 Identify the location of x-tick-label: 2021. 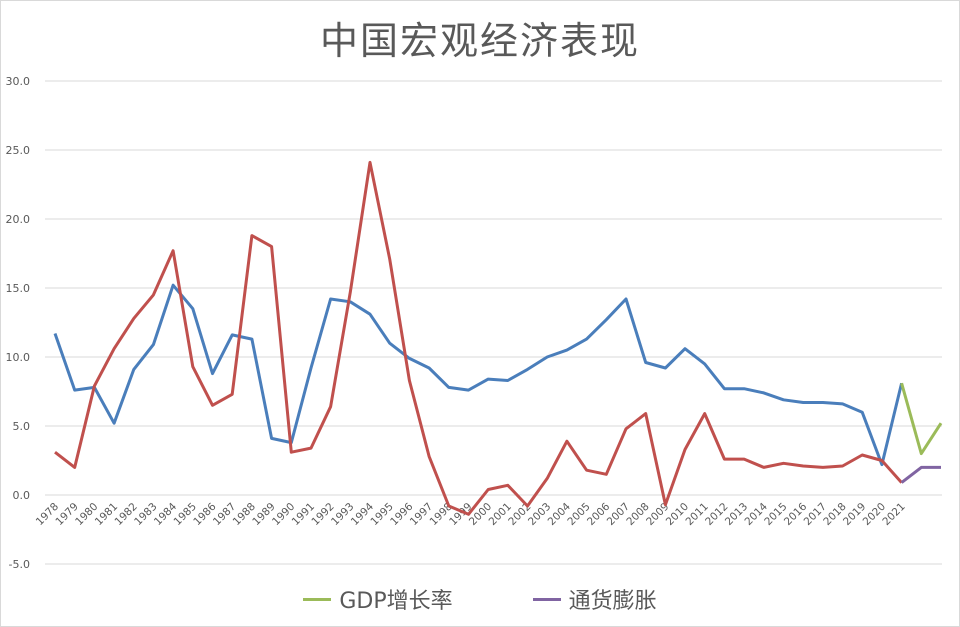
(893, 514).